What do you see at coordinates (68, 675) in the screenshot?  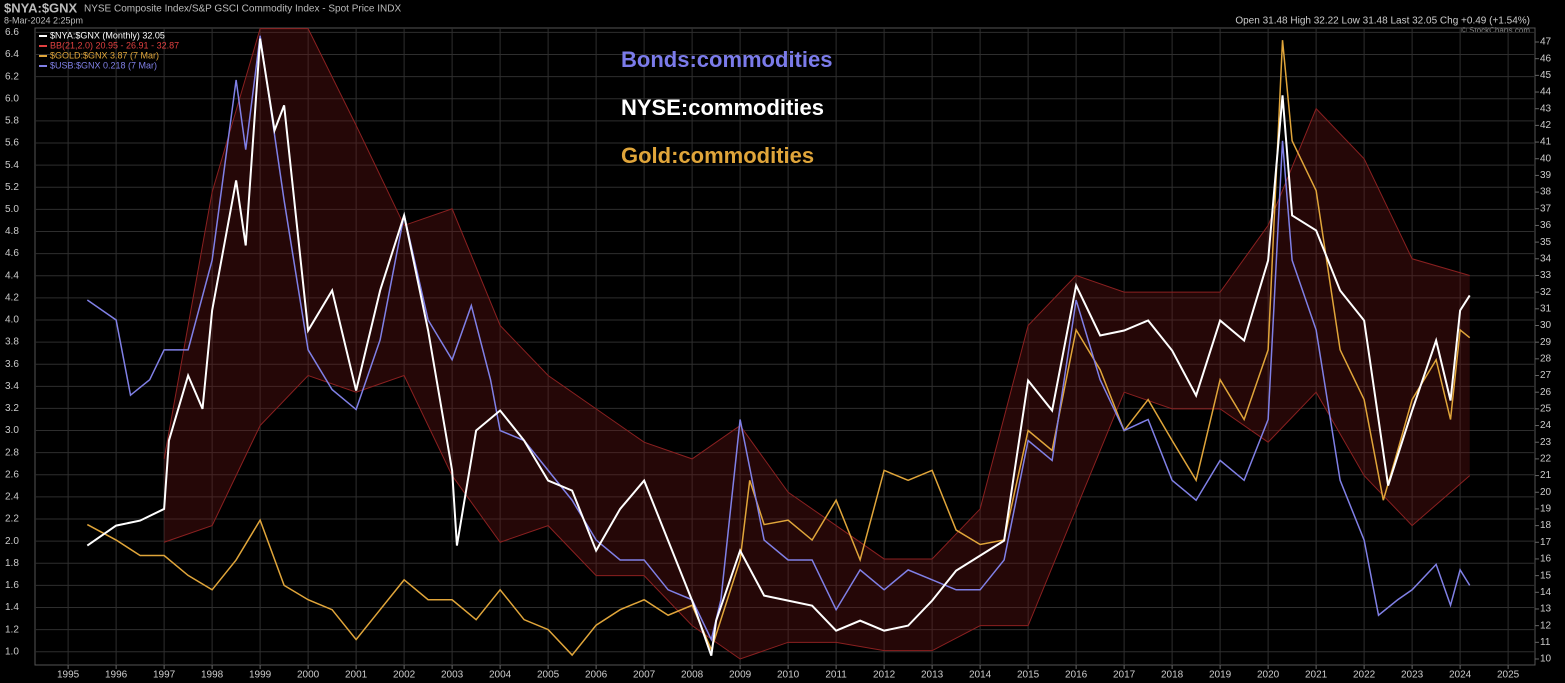 I see `x-tick-label: 1995` at bounding box center [68, 675].